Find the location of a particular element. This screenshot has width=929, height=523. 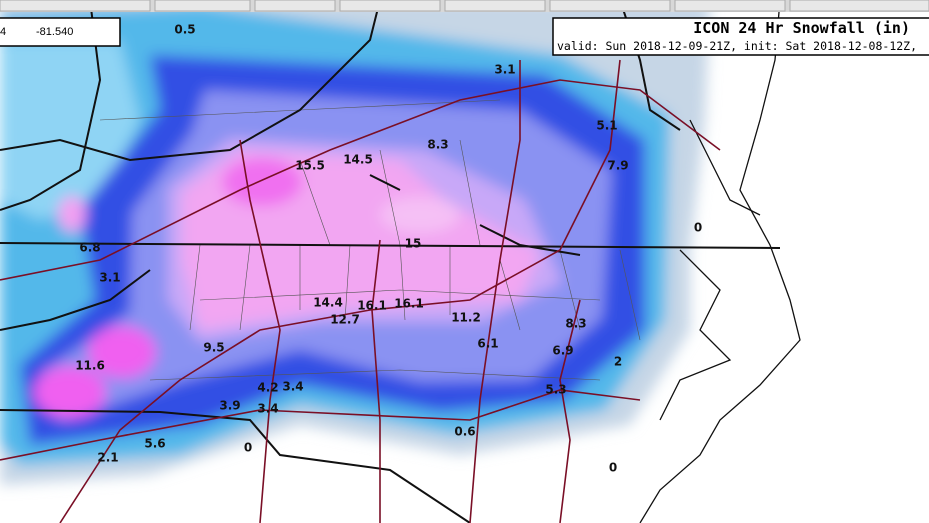

coordinate-panel is located at coordinates (60, 32).